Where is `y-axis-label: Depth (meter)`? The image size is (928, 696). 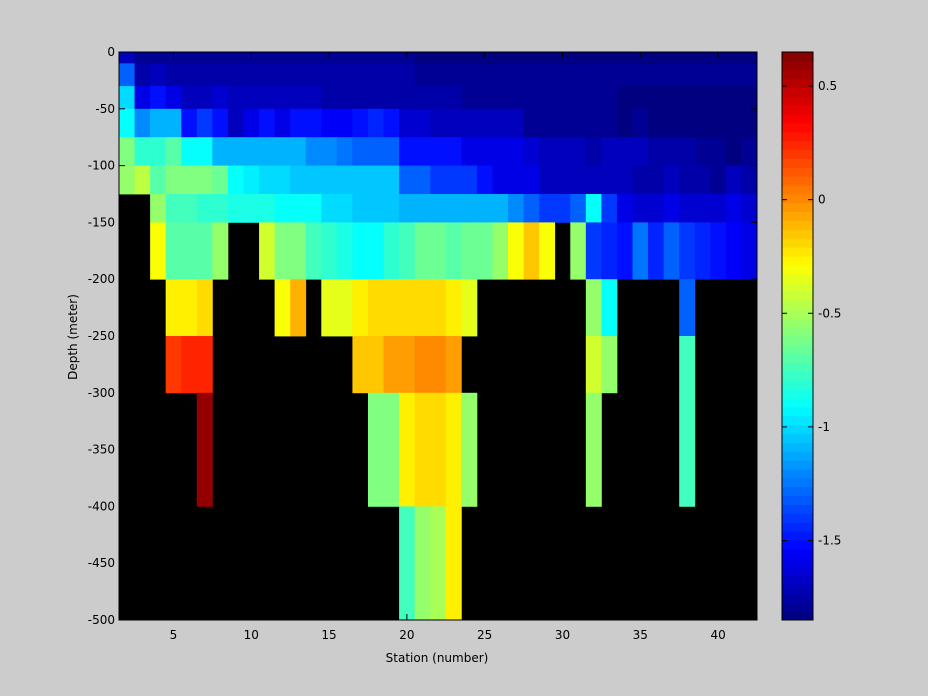
y-axis-label: Depth (meter) is located at coordinates (73, 337).